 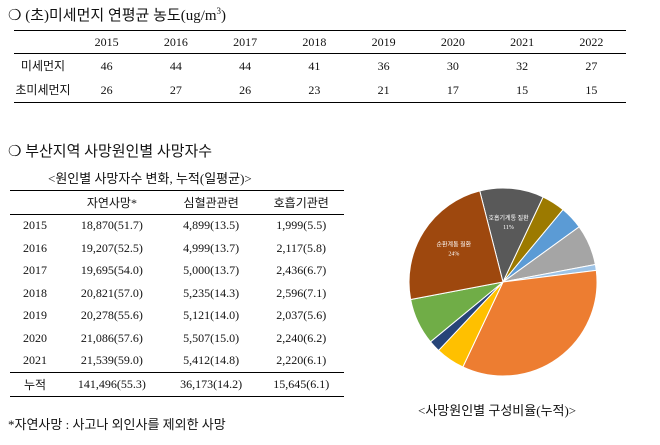 What do you see at coordinates (211, 315) in the screenshot?
I see `table-cell: 5,121(14.0)` at bounding box center [211, 315].